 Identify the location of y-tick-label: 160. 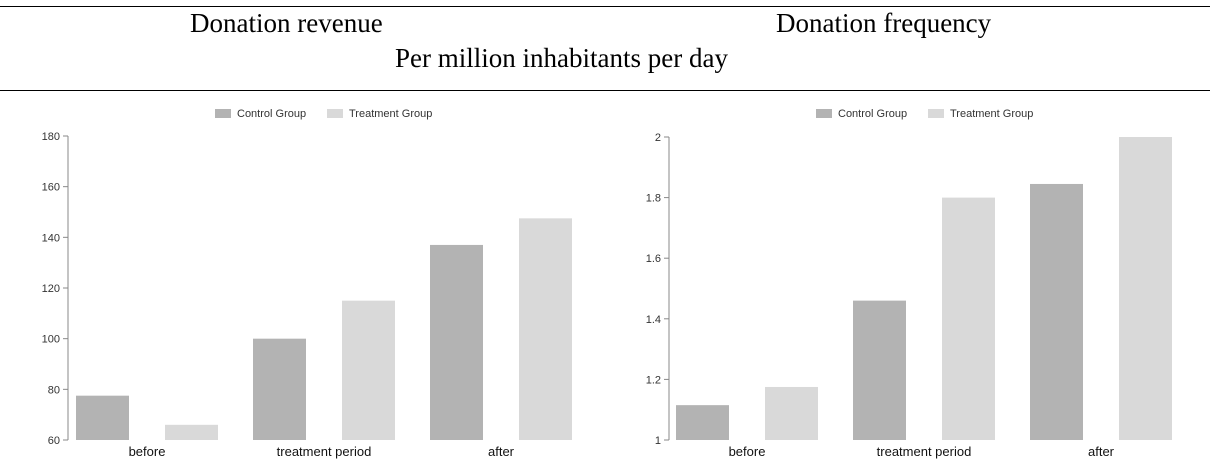
(51, 188).